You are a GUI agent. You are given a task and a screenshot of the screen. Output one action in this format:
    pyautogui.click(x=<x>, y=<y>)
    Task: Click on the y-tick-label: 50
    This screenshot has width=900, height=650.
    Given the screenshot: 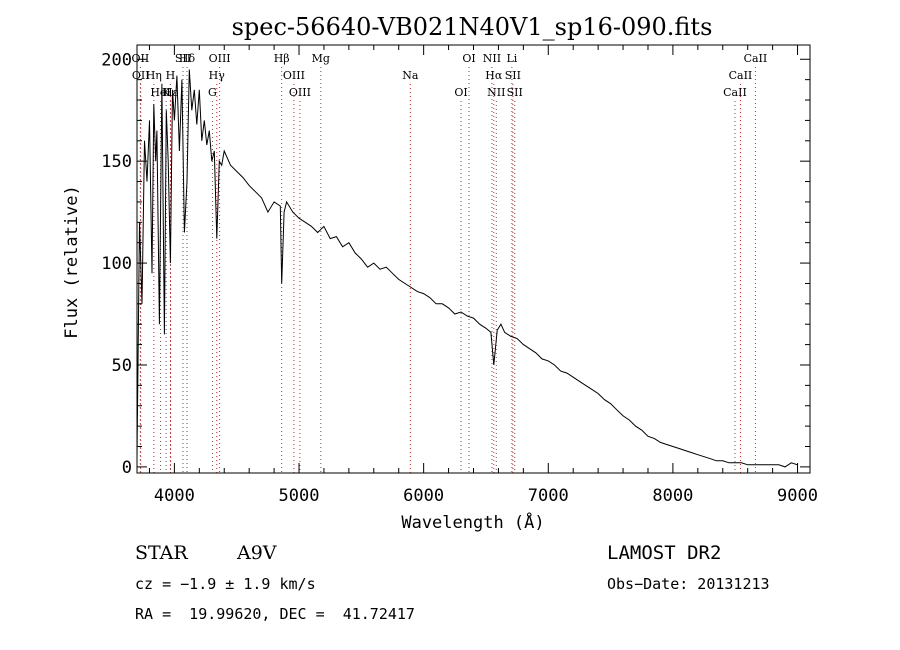 What is the action you would take?
    pyautogui.click(x=122, y=366)
    